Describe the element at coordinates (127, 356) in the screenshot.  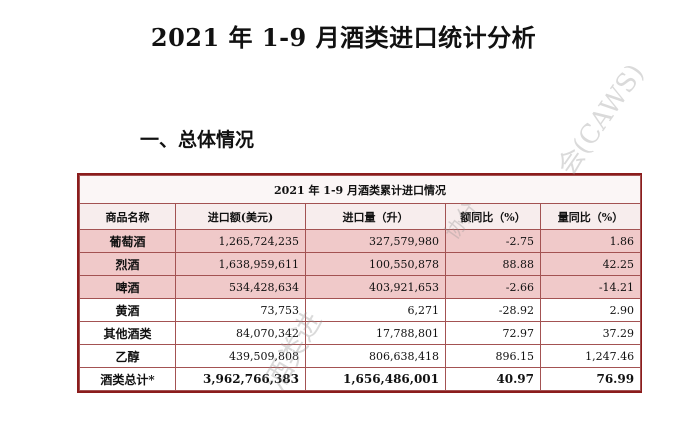
I see `row-name: 乙醇` at that location.